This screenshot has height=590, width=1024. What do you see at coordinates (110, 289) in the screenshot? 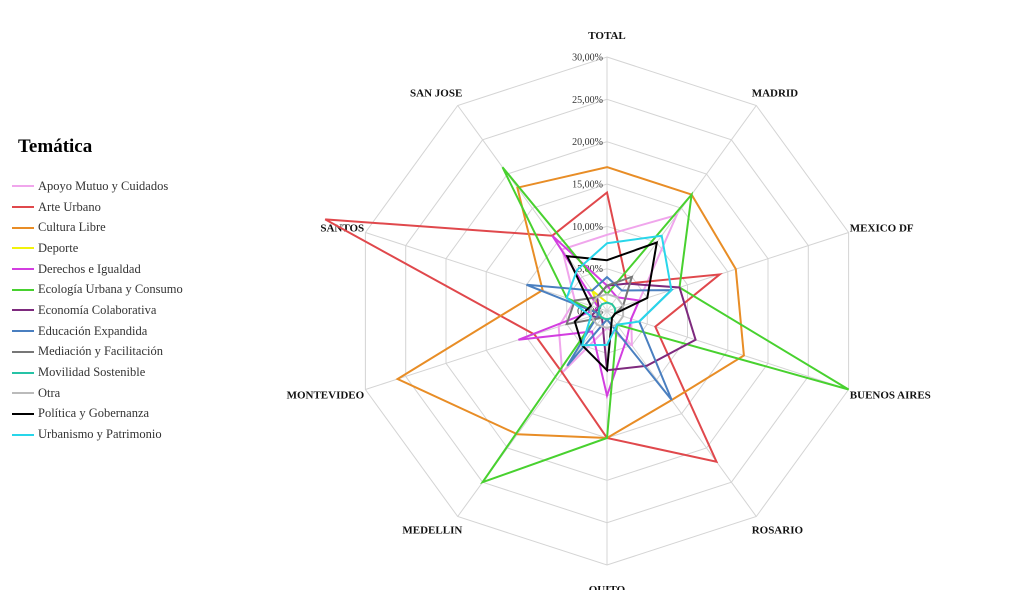
I see `legend-label: Ecología Urbana y Consumo` at bounding box center [110, 289].